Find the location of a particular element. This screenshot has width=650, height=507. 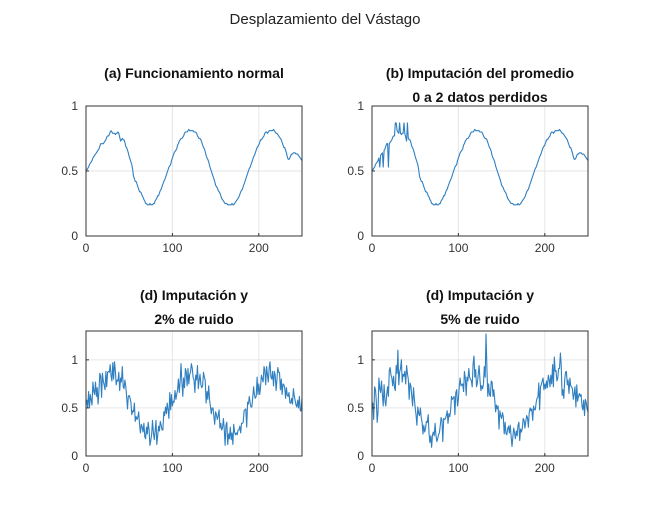

subplot-4: (d) Imputación y 5% de ruido 0 100 200 0 0.5 1 is located at coordinates (468, 381).